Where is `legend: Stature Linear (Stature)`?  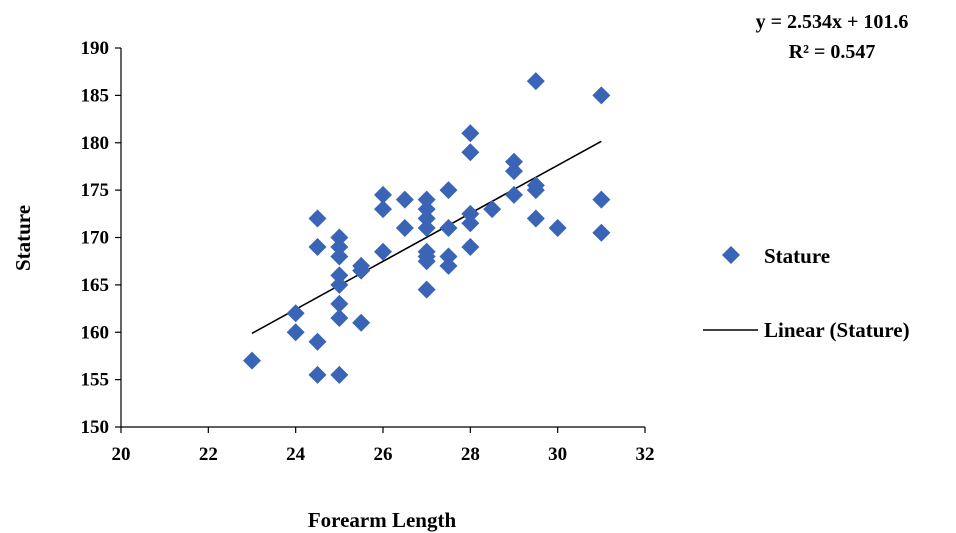
legend: Stature Linear (Stature) is located at coordinates (806, 293).